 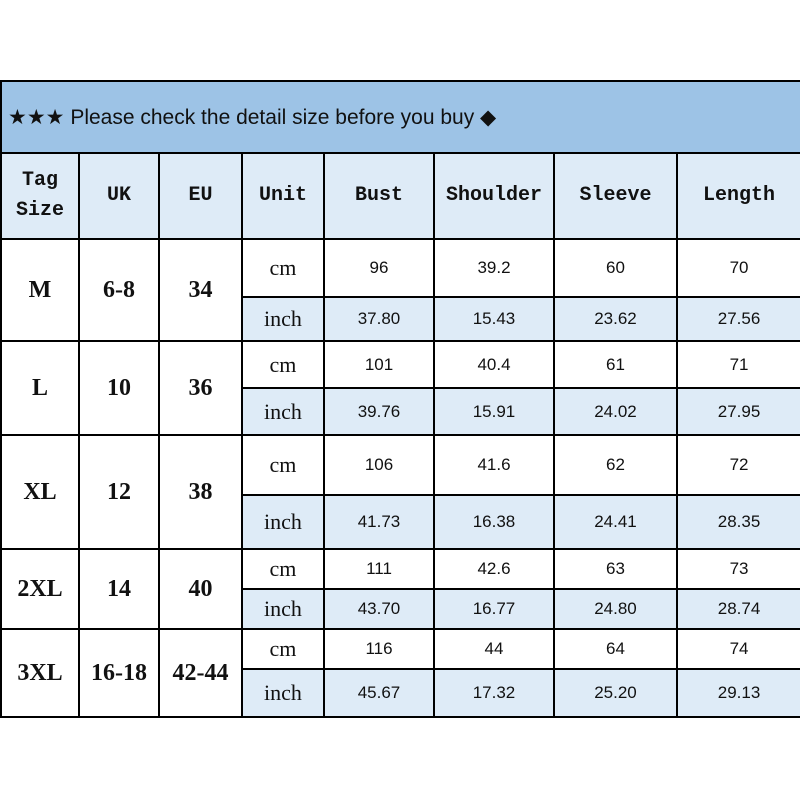 I want to click on header-length: Length, so click(x=737, y=196).